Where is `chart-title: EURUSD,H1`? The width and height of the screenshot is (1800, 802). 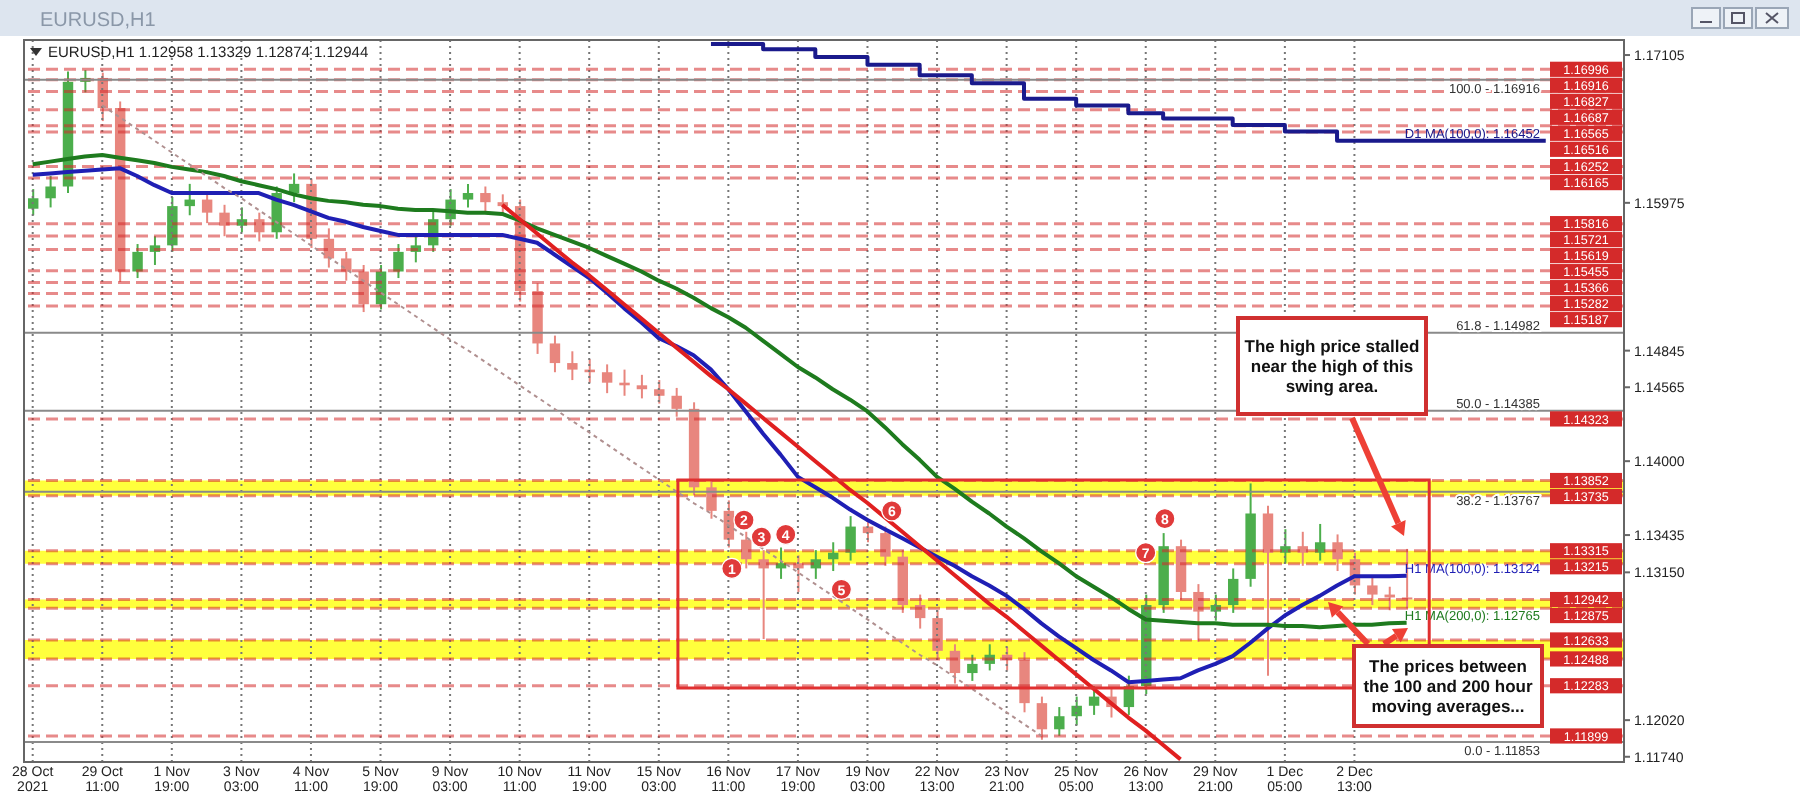
chart-title: EURUSD,H1 is located at coordinates (98, 21).